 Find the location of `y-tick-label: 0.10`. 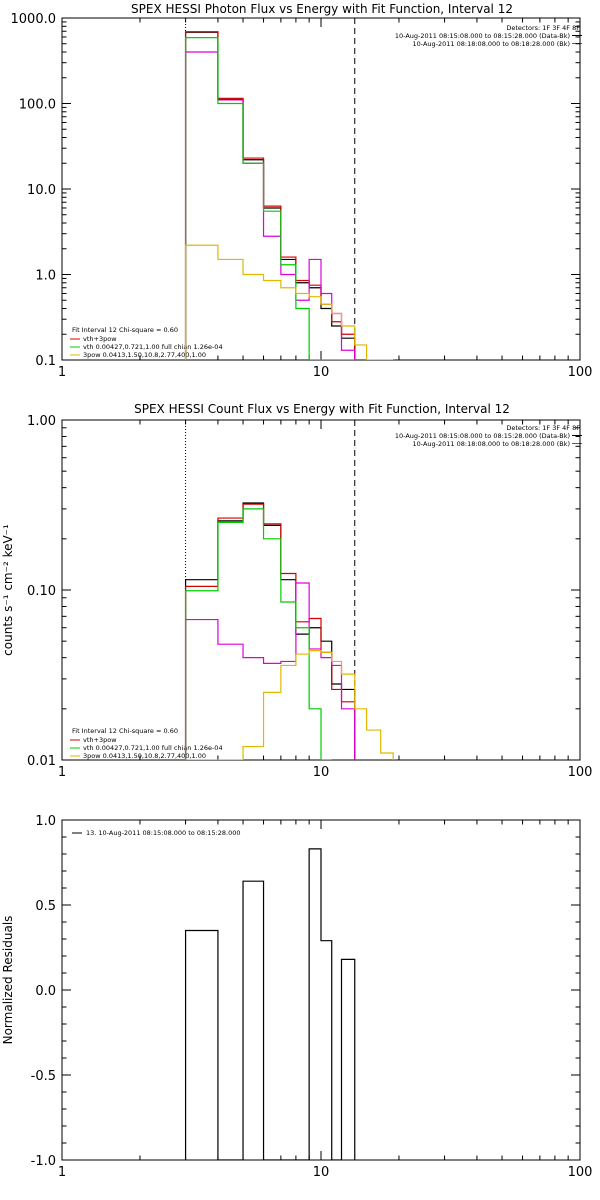

y-tick-label: 0.10 is located at coordinates (41, 591).